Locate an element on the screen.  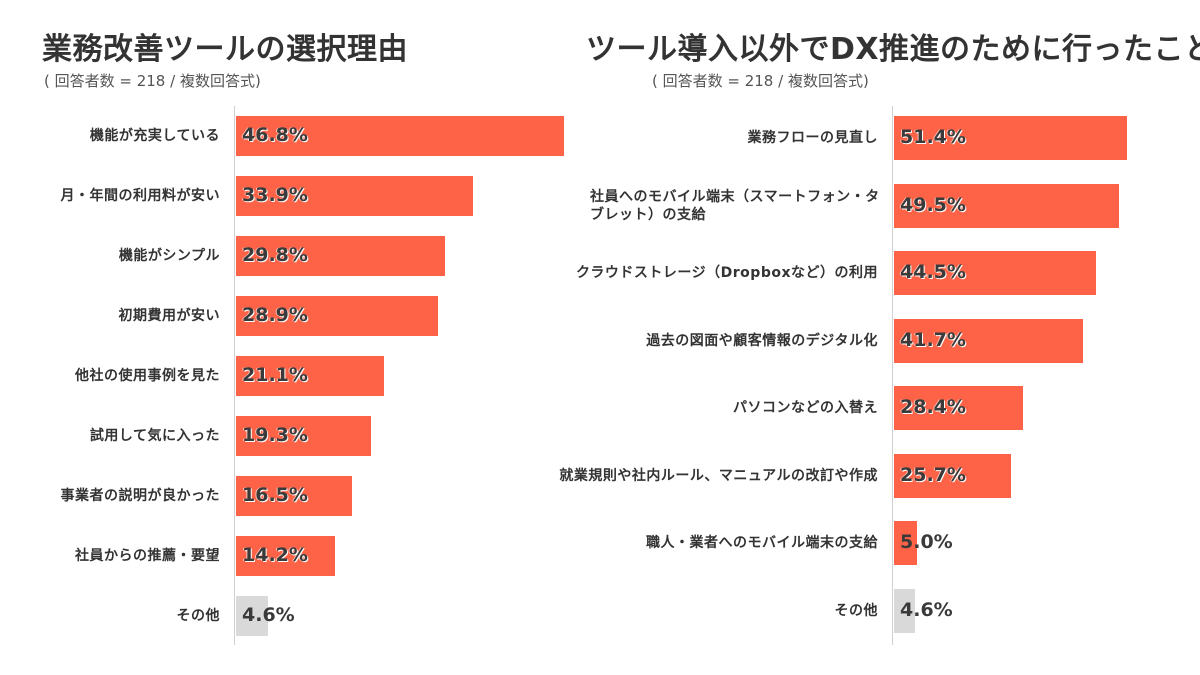
right-chart-axis-line is located at coordinates (892, 375).